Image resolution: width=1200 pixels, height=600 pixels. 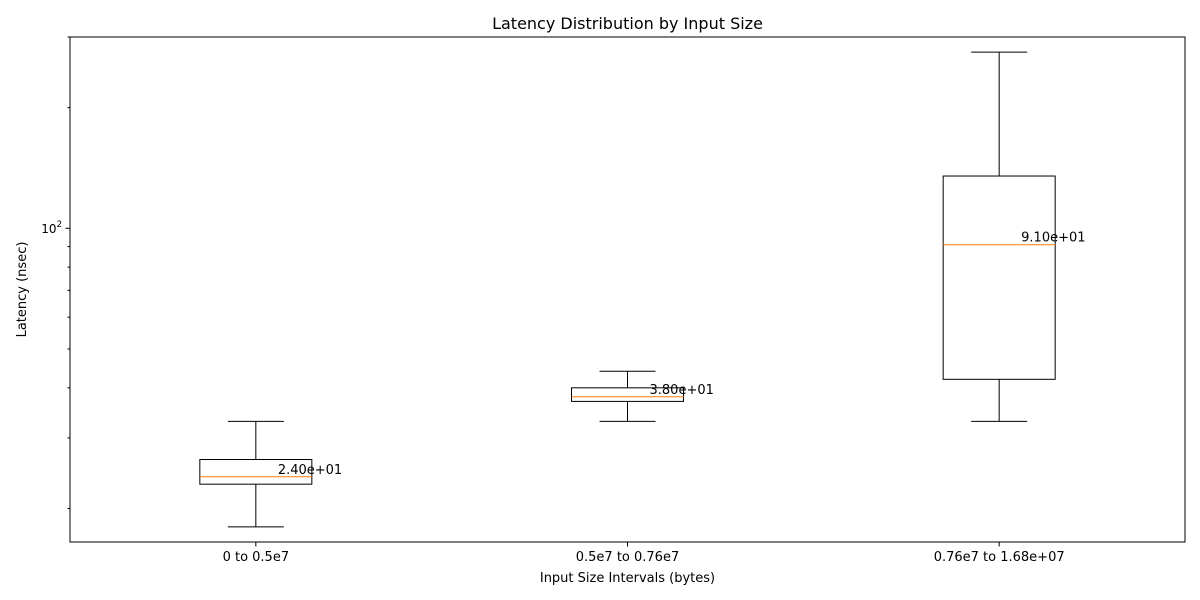 I want to click on x-axis-label: Input Size Intervals (bytes), so click(x=627, y=578).